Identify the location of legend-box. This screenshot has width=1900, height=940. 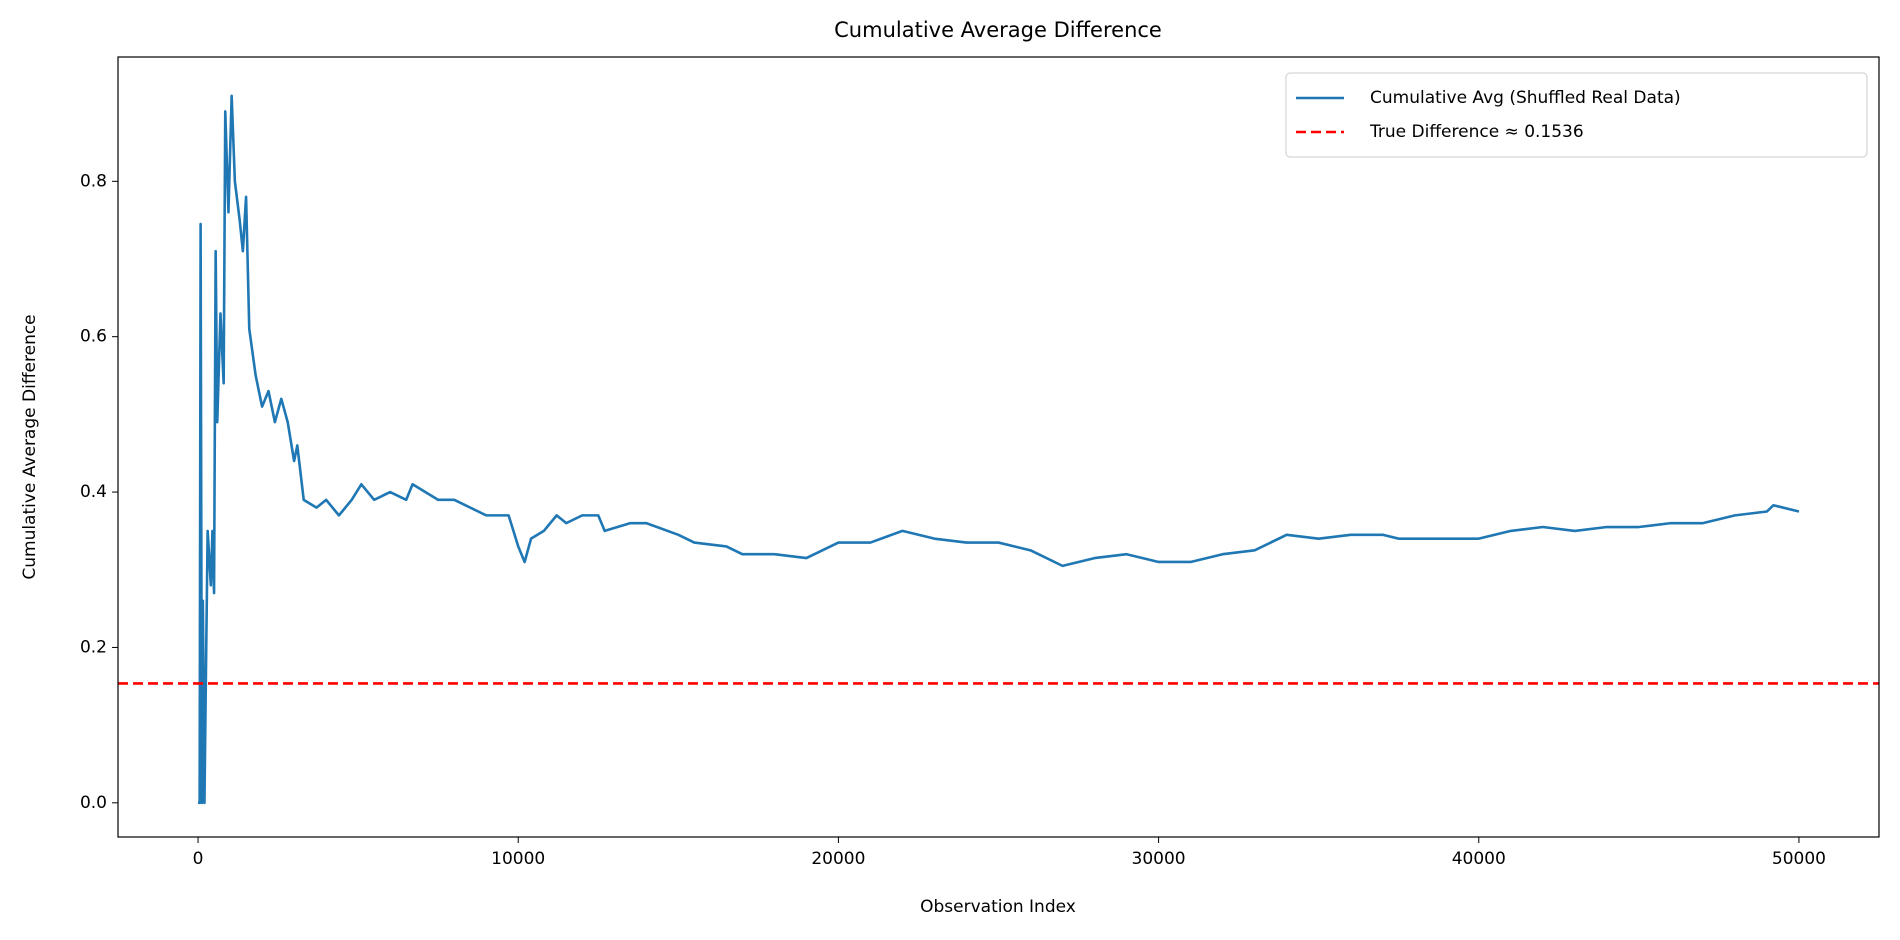
(1576, 115).